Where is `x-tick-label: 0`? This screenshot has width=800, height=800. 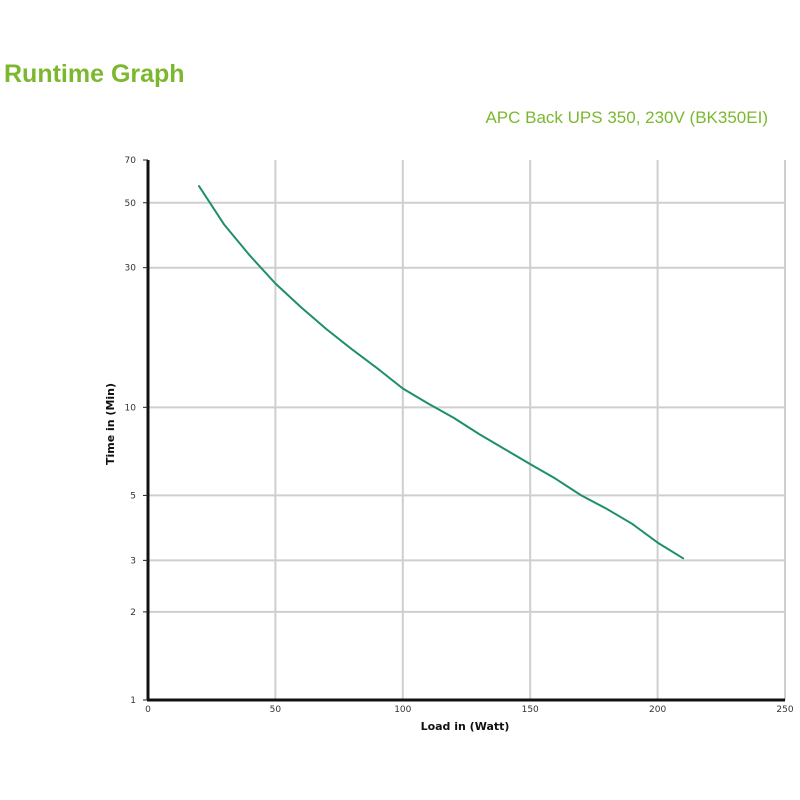 x-tick-label: 0 is located at coordinates (148, 710).